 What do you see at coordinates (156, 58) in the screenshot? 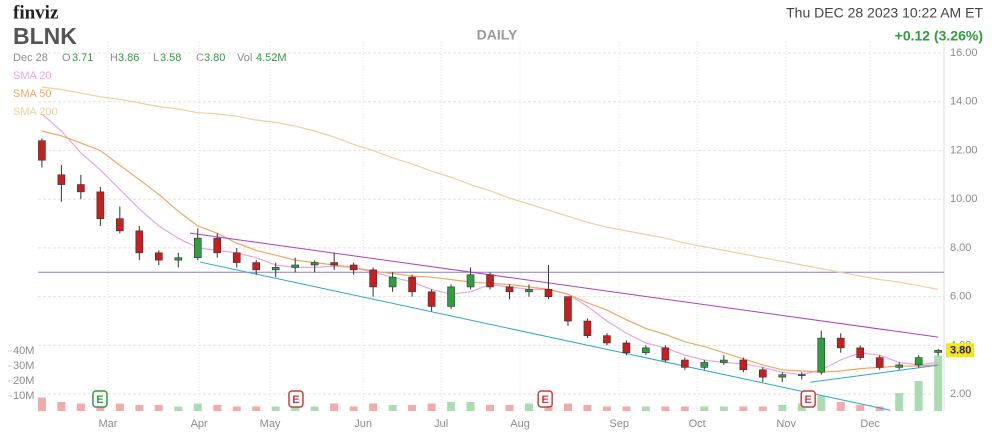
I see `legend-label: L` at bounding box center [156, 58].